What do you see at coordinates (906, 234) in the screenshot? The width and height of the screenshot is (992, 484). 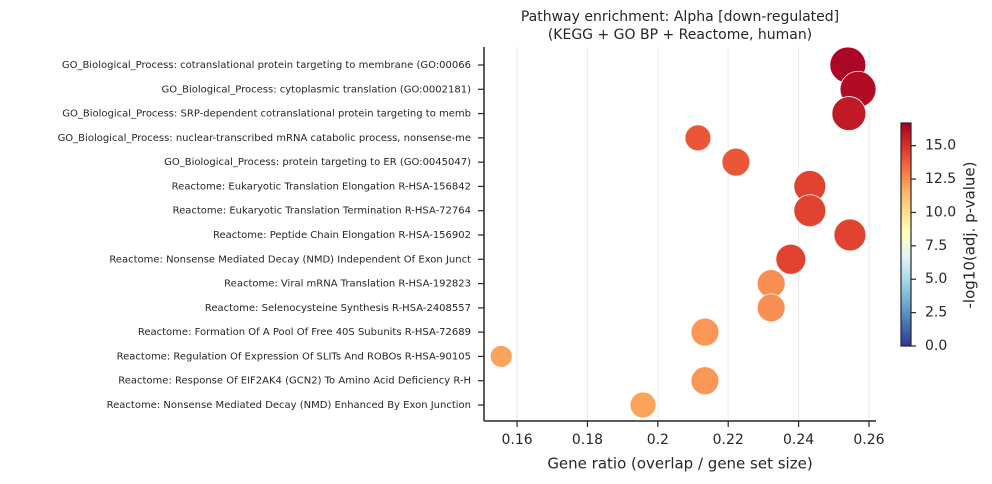 I see `colorbar` at bounding box center [906, 234].